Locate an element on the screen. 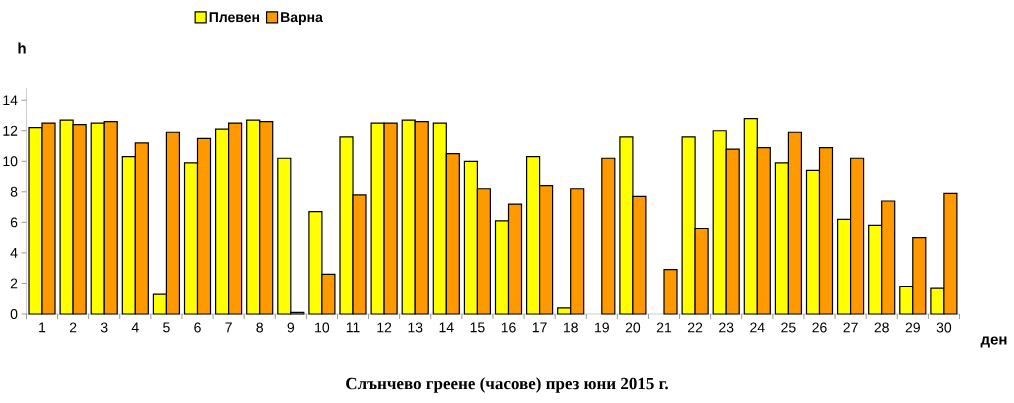 The height and width of the screenshot is (403, 1014). x-tick-label: 19 is located at coordinates (602, 327).